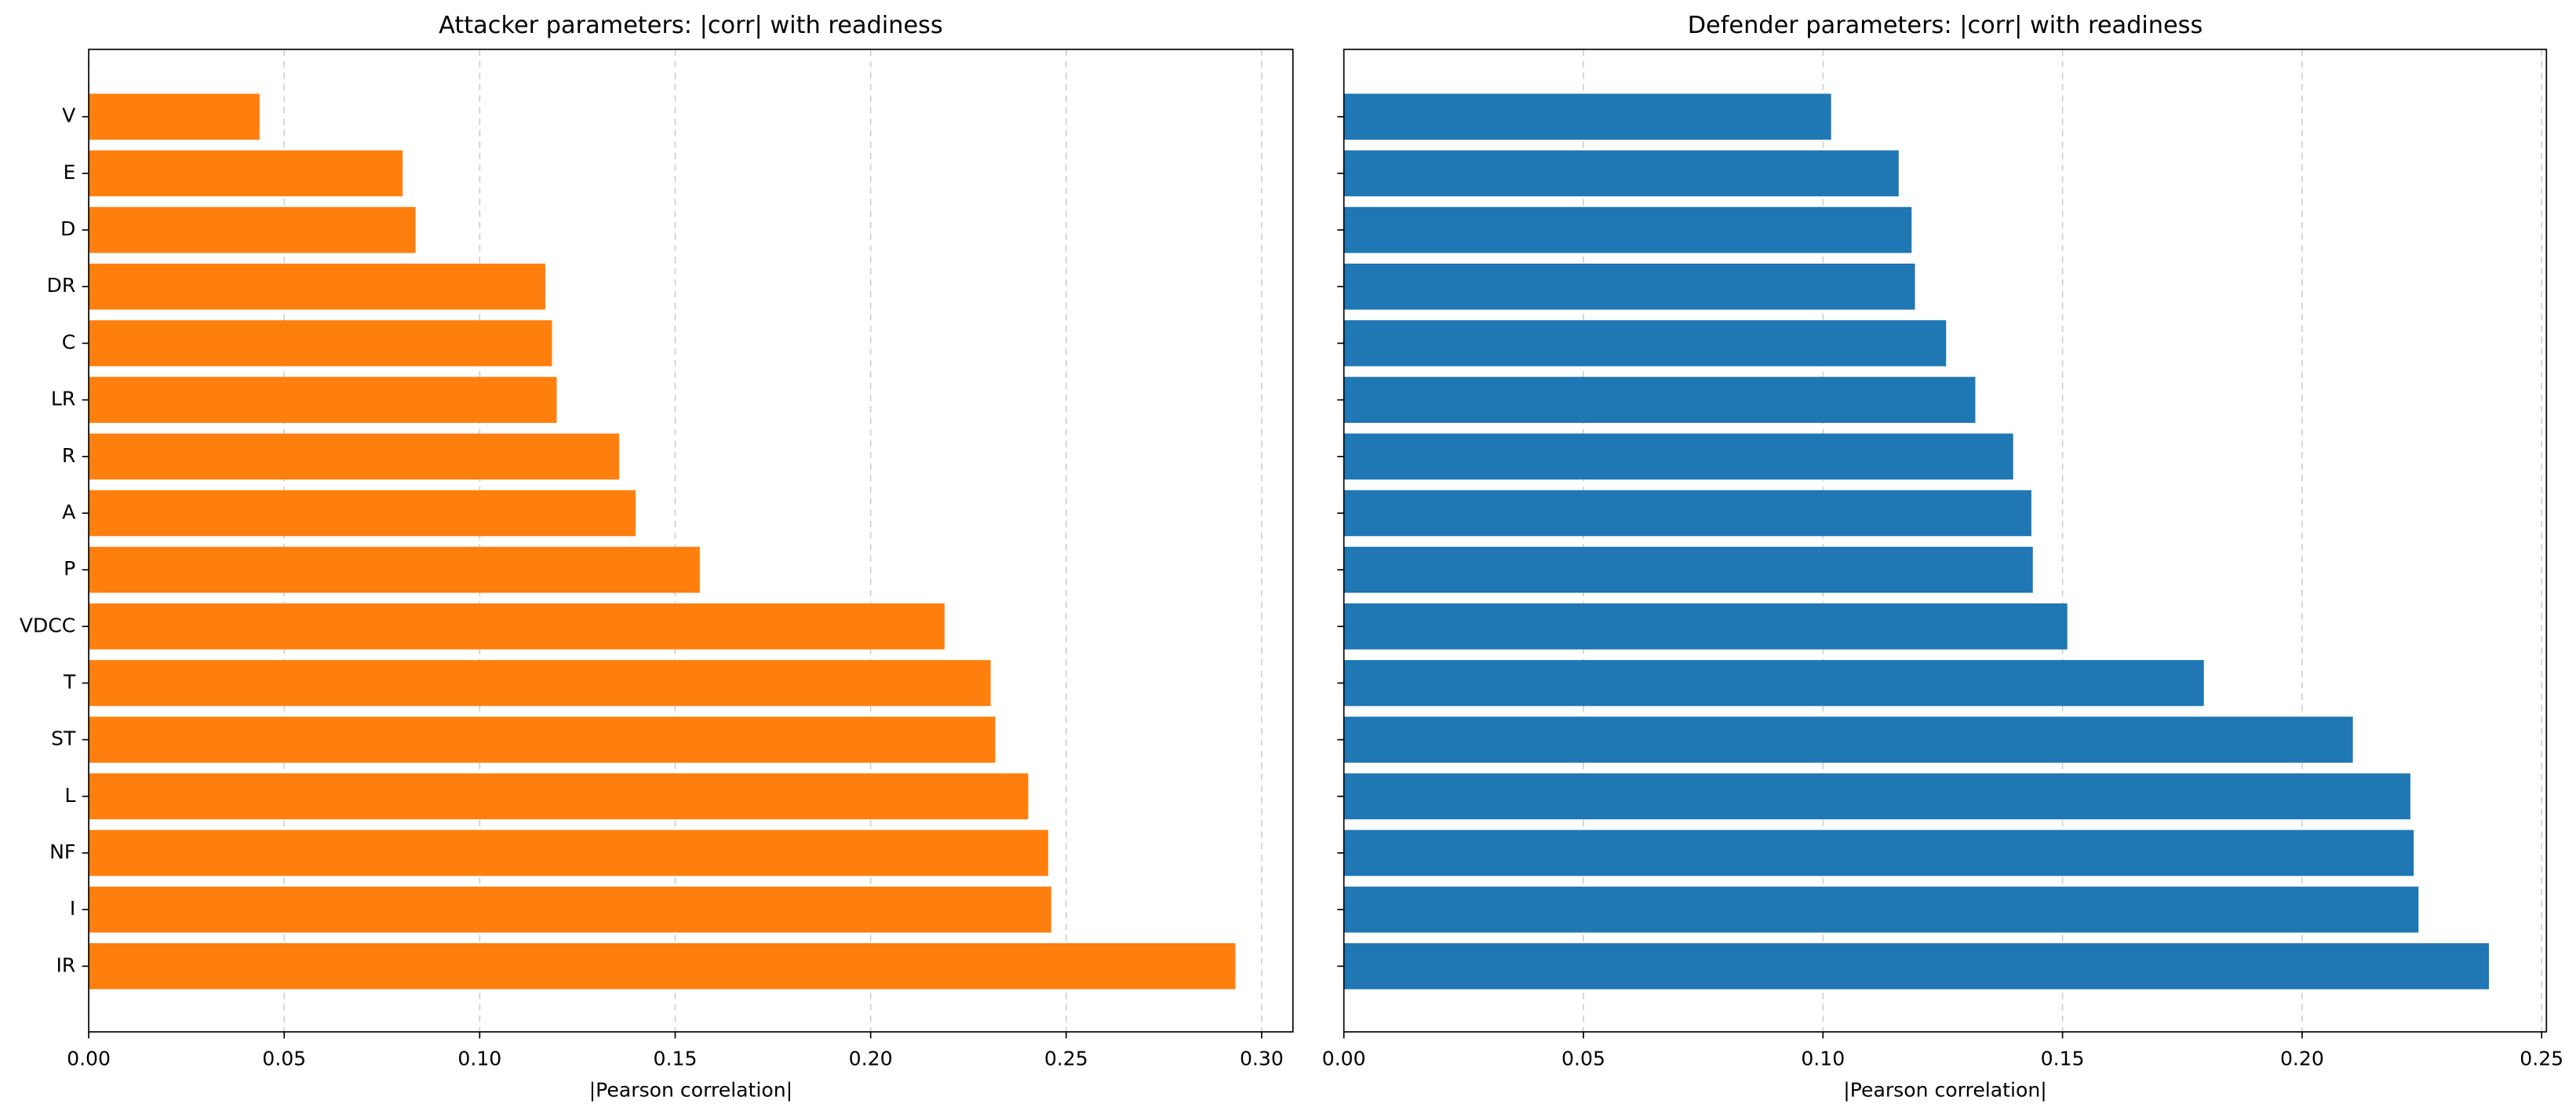 Image resolution: width=2576 pixels, height=1119 pixels. What do you see at coordinates (69, 341) in the screenshot?
I see `y-tick-label: C` at bounding box center [69, 341].